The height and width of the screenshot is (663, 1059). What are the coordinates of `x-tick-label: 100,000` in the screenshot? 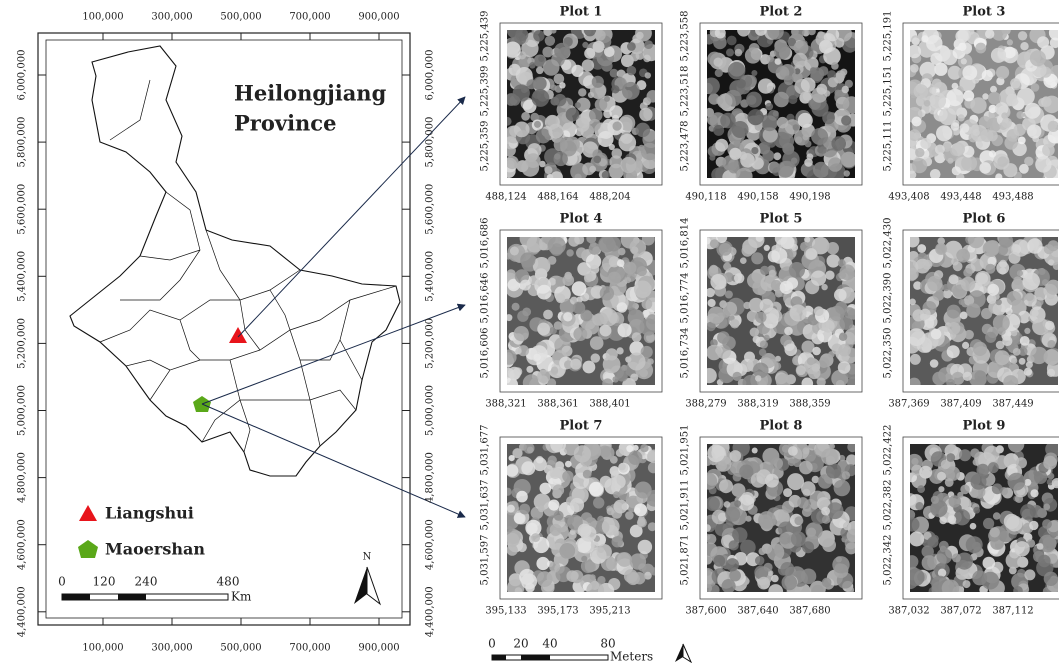 It's located at (102, 648).